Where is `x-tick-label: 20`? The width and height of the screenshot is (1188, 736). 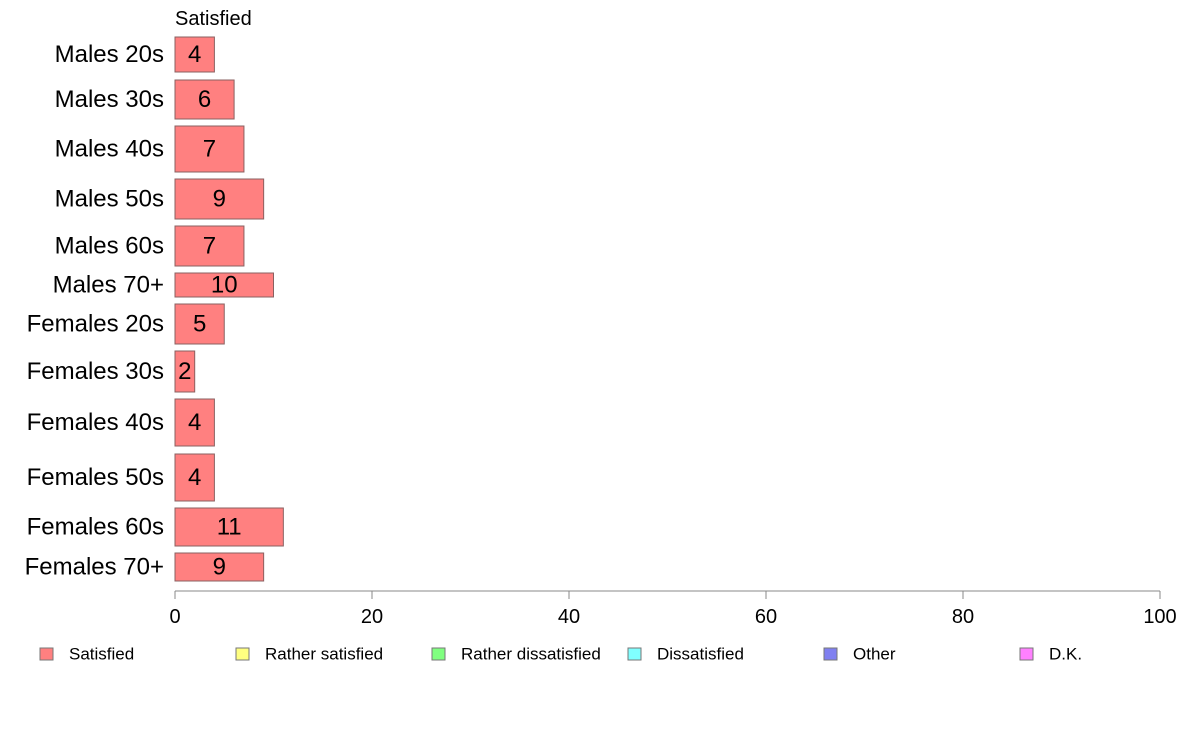
x-tick-label: 20 is located at coordinates (372, 617).